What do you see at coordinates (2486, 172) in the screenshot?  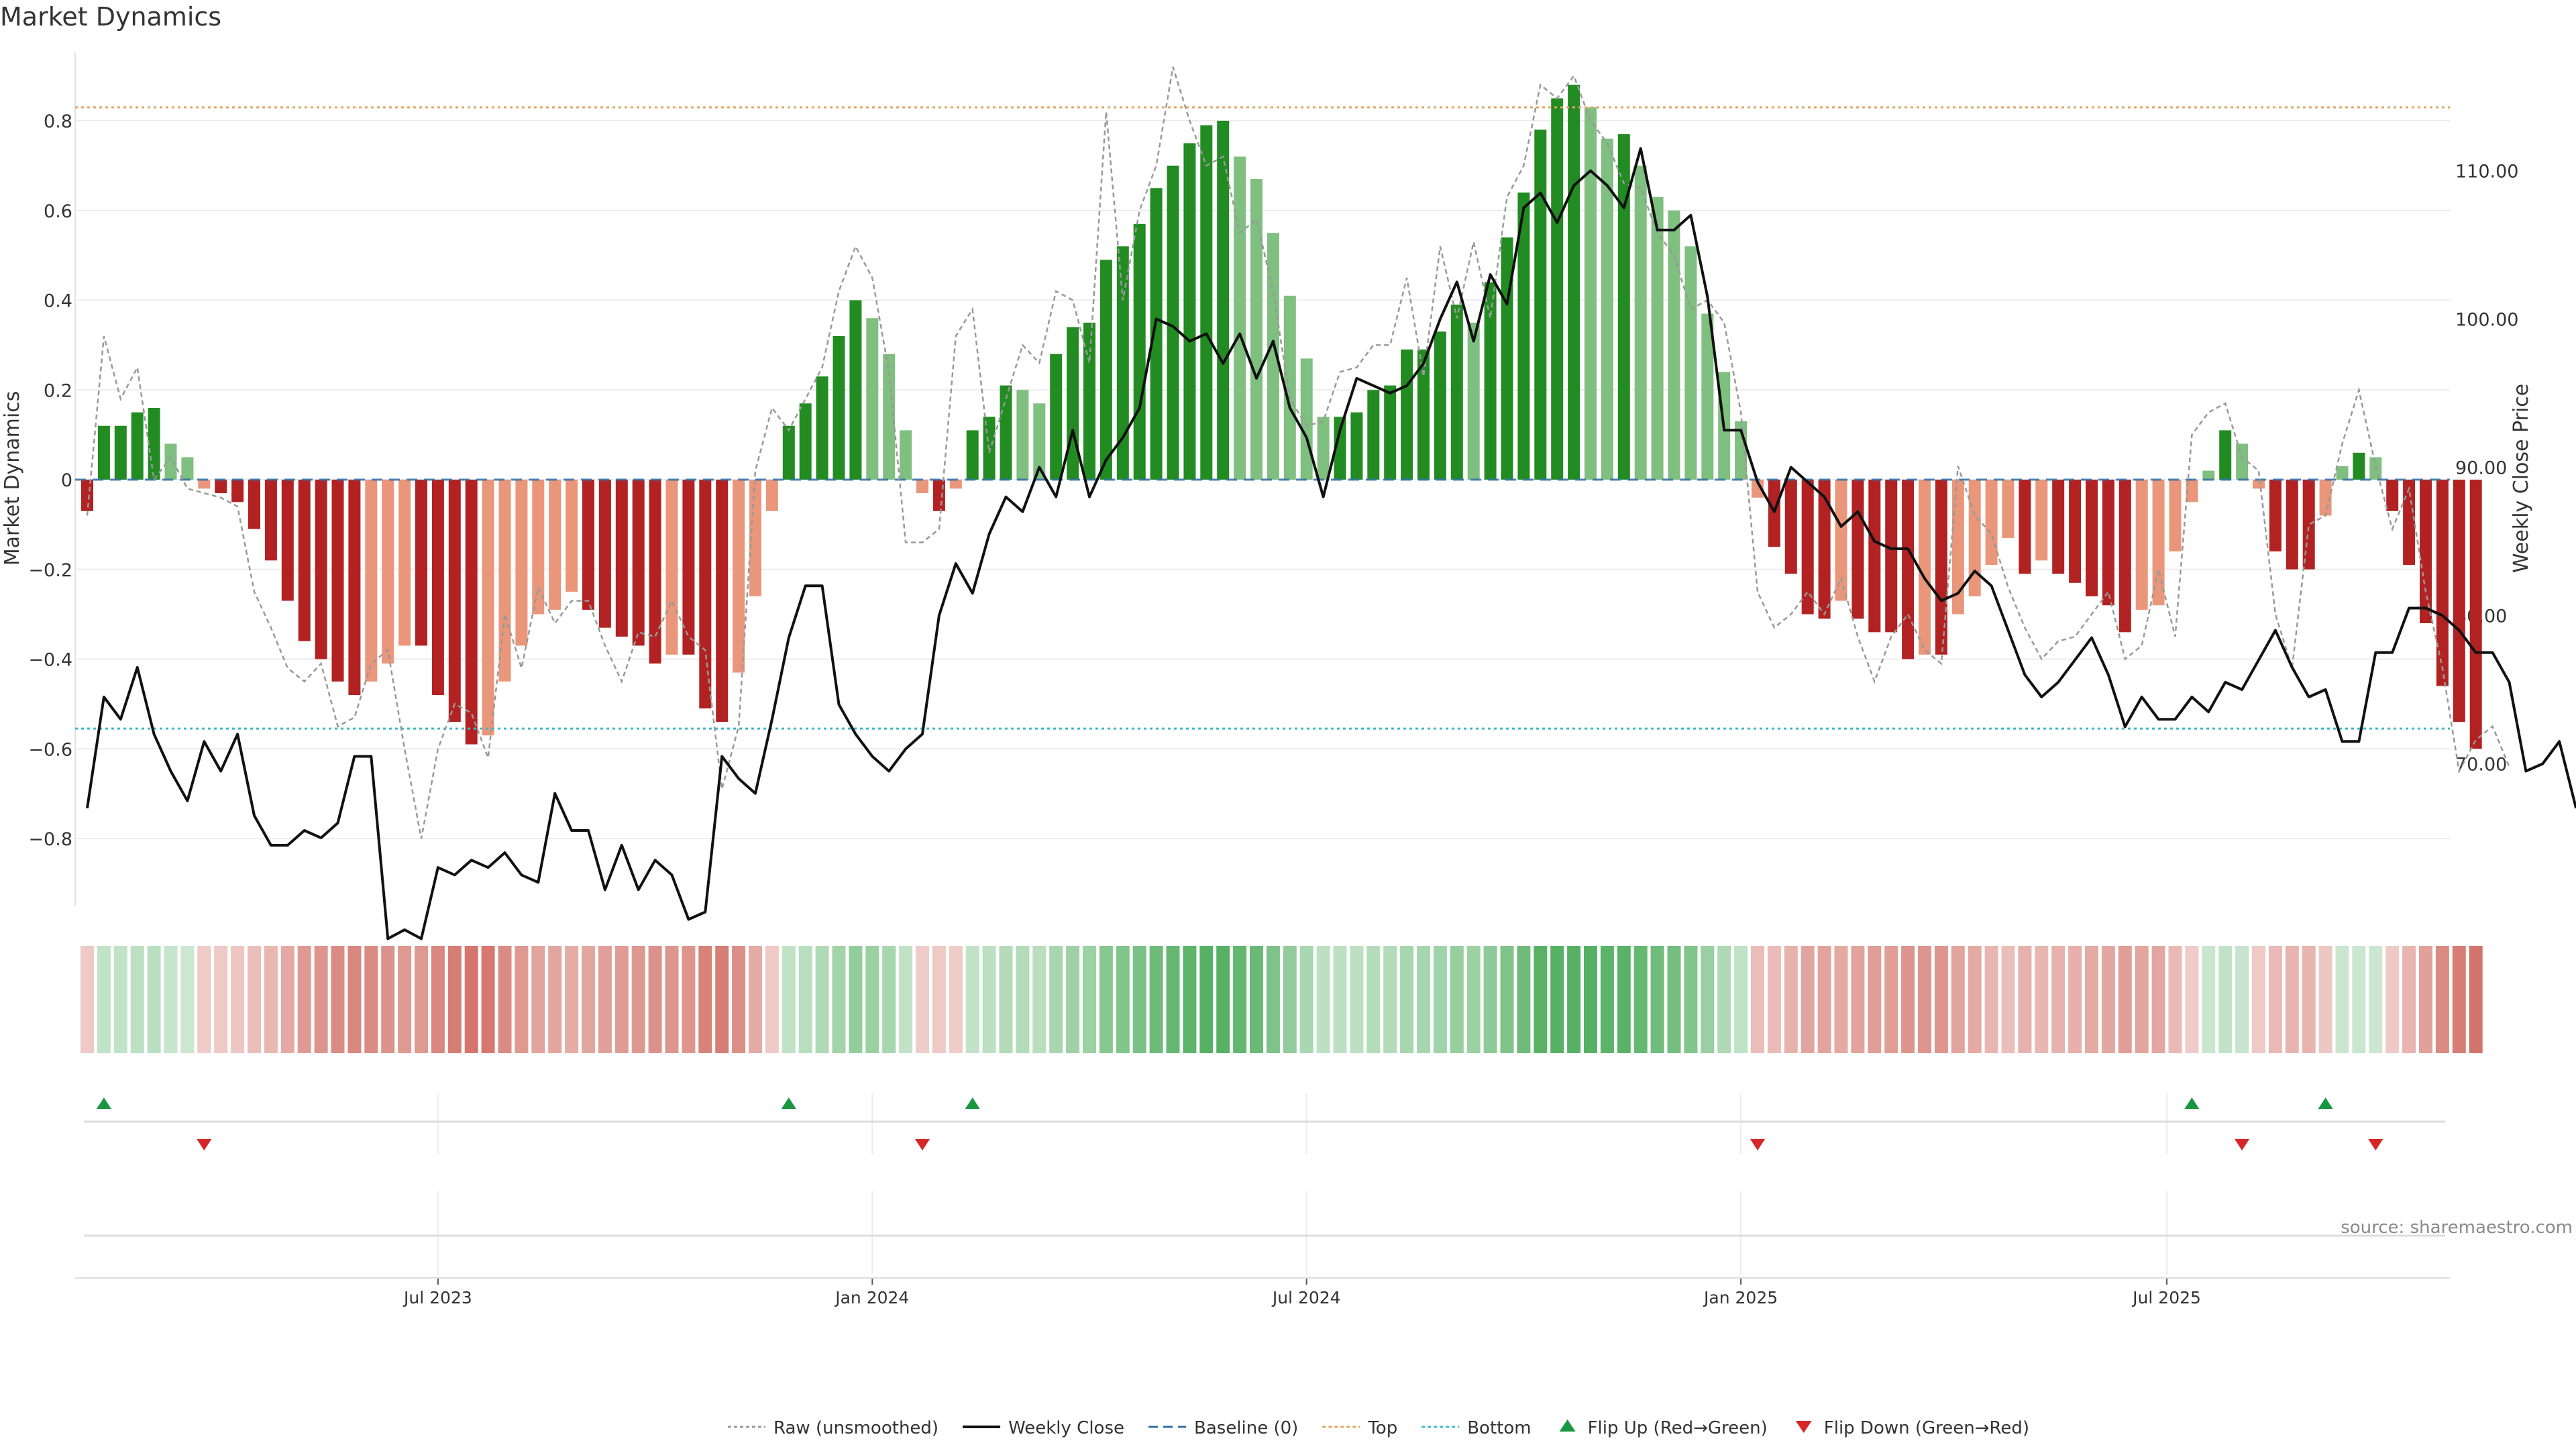 I see `y2-tick-label: 110.00` at bounding box center [2486, 172].